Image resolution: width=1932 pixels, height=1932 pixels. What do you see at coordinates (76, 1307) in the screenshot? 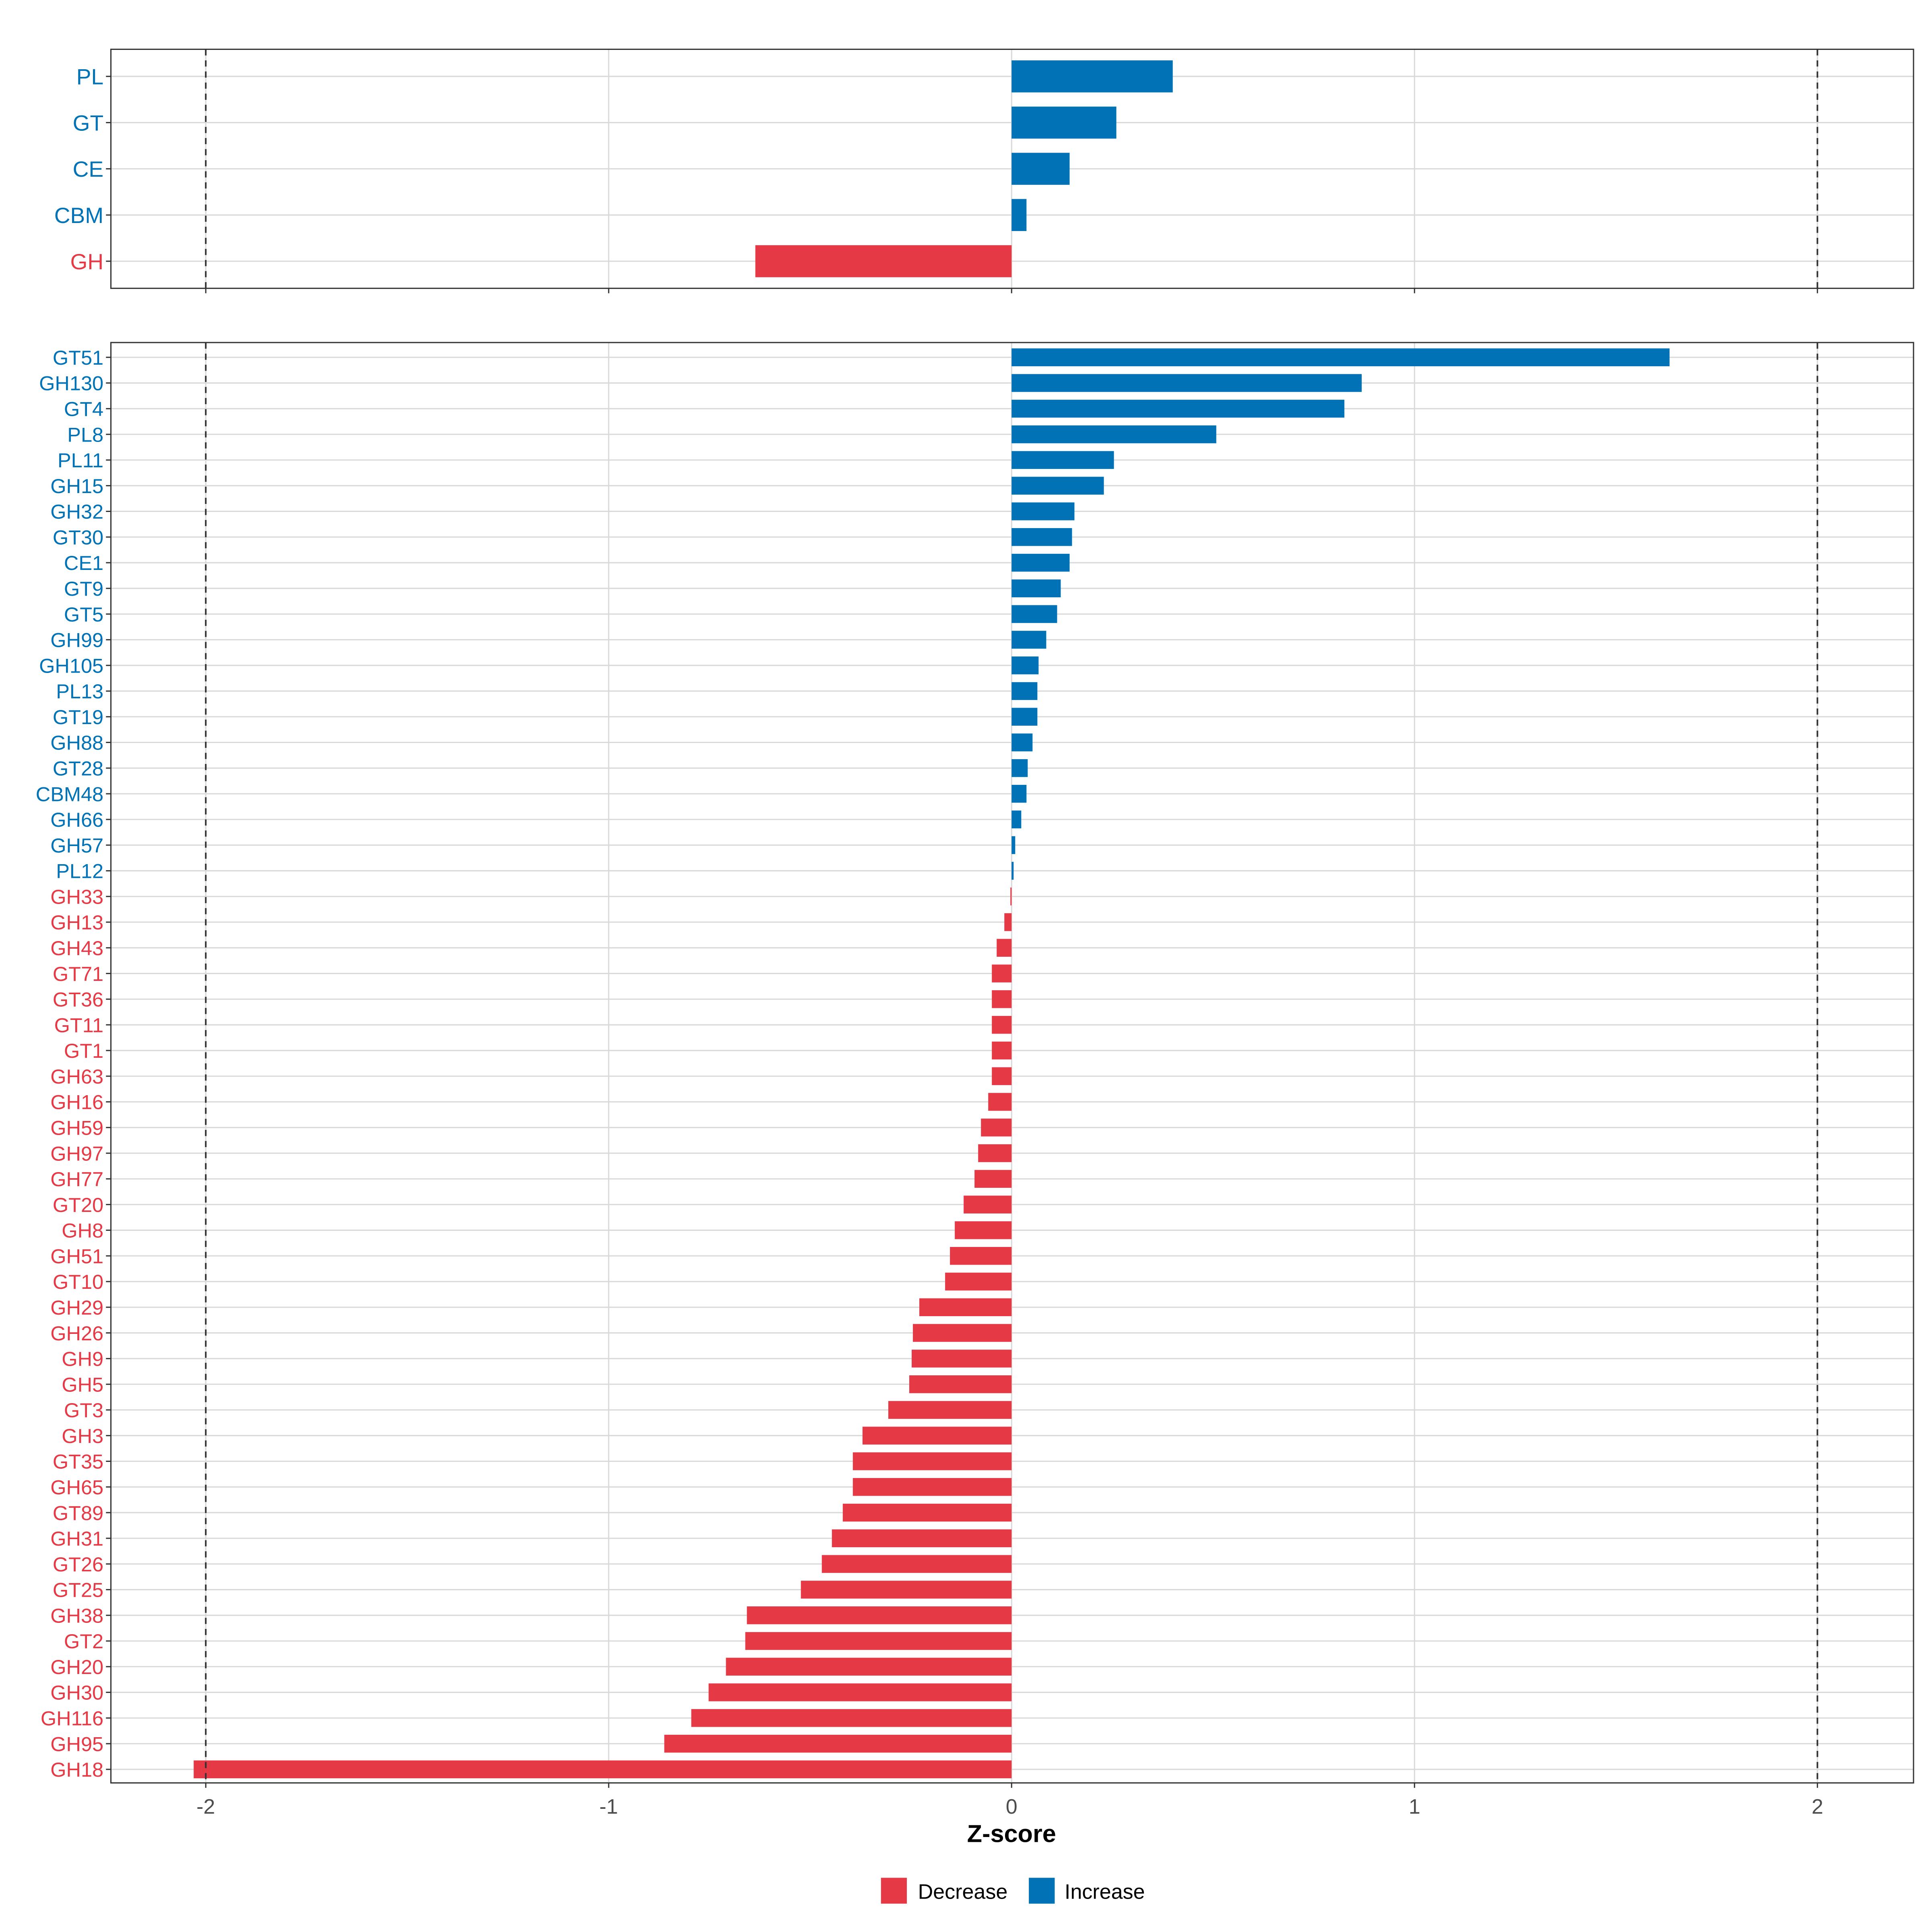
I see `category-label: GH29` at bounding box center [76, 1307].